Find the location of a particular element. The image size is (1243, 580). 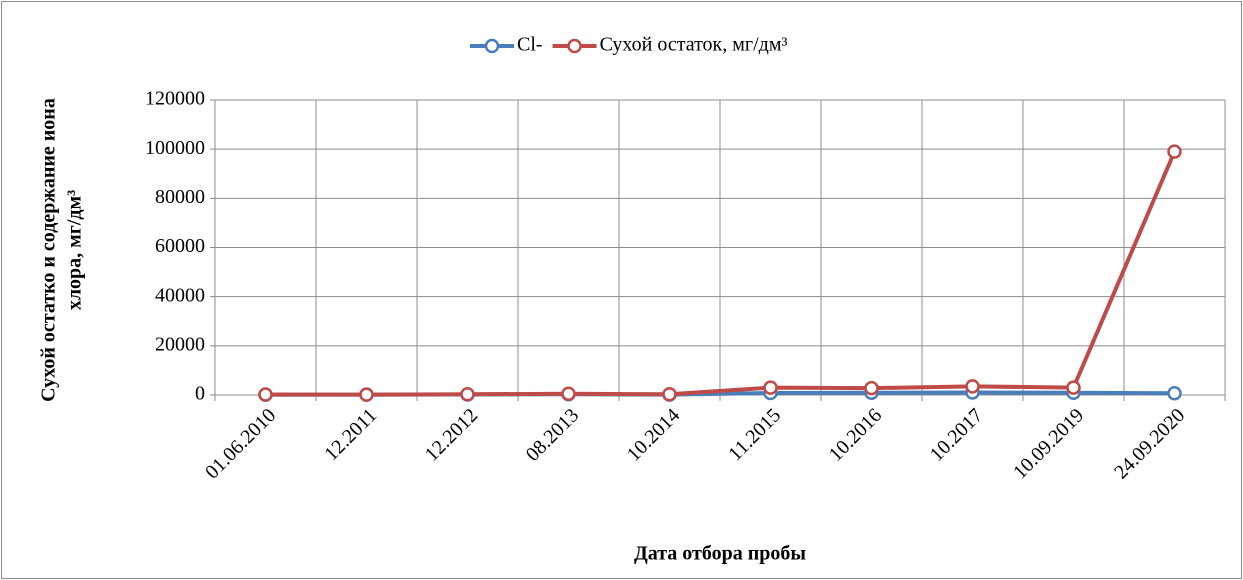

y-tick-label: 0 is located at coordinates (200, 394).